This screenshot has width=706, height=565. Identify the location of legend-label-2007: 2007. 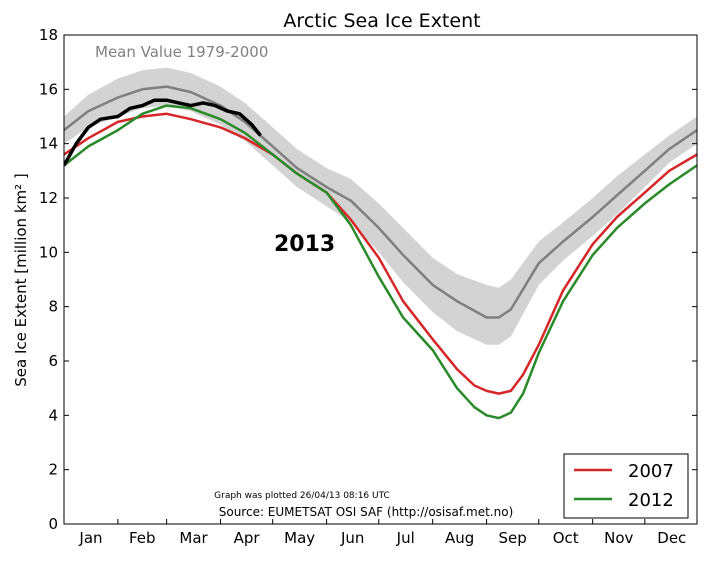
(651, 471).